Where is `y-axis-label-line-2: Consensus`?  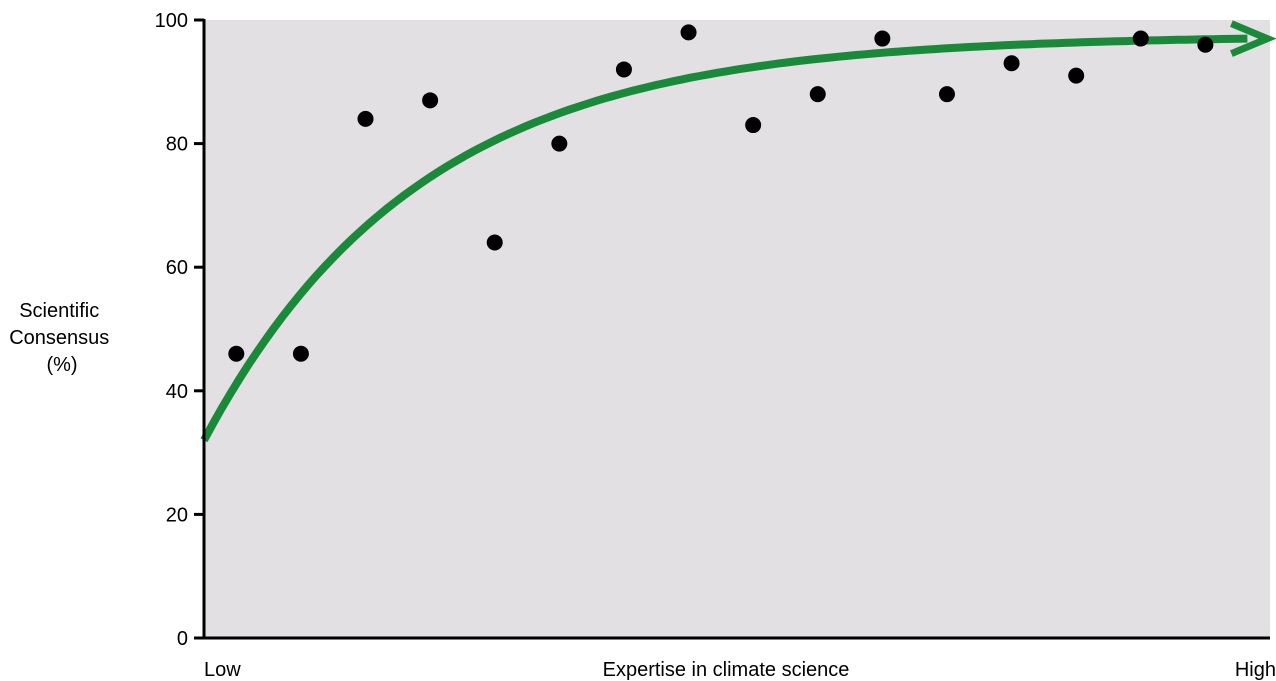
y-axis-label-line-2: Consensus is located at coordinates (59, 338).